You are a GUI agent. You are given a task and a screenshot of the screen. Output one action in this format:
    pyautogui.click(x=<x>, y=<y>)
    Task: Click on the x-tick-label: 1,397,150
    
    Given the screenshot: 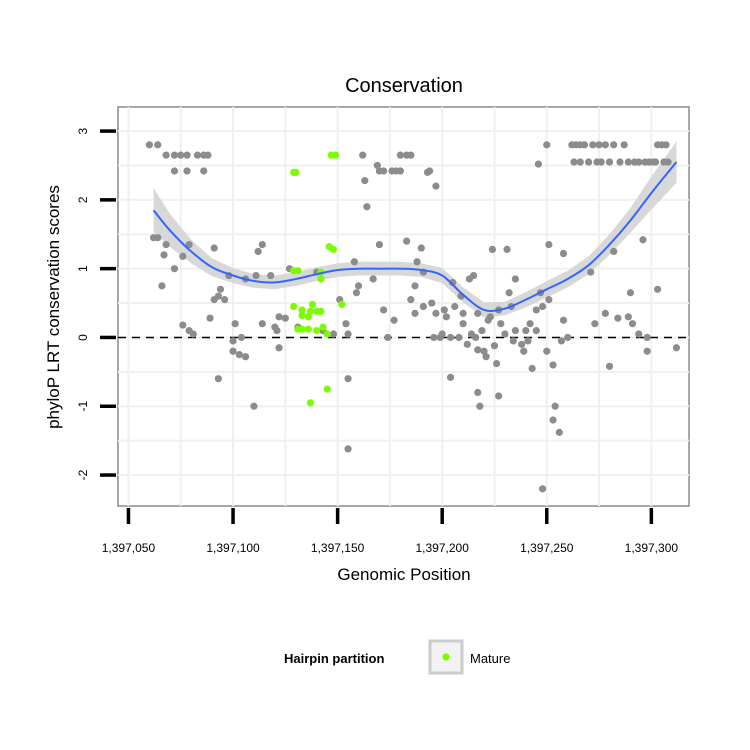 What is the action you would take?
    pyautogui.click(x=338, y=548)
    